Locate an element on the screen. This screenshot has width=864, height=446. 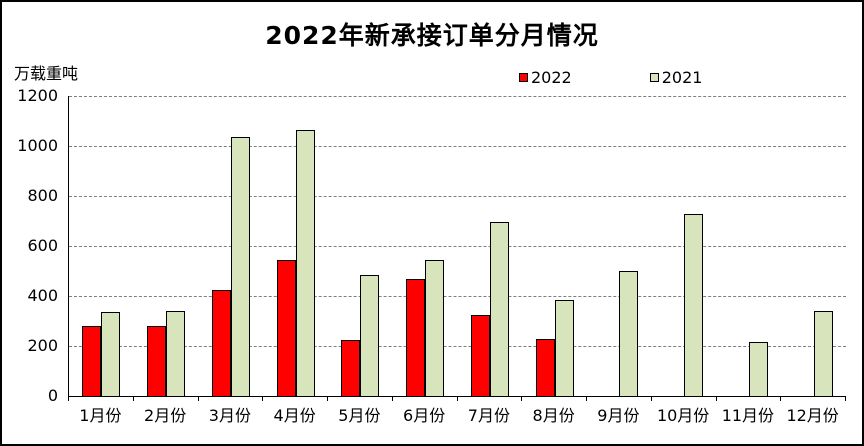
y-axis-unit-label: 万载重吨 is located at coordinates (46, 73).